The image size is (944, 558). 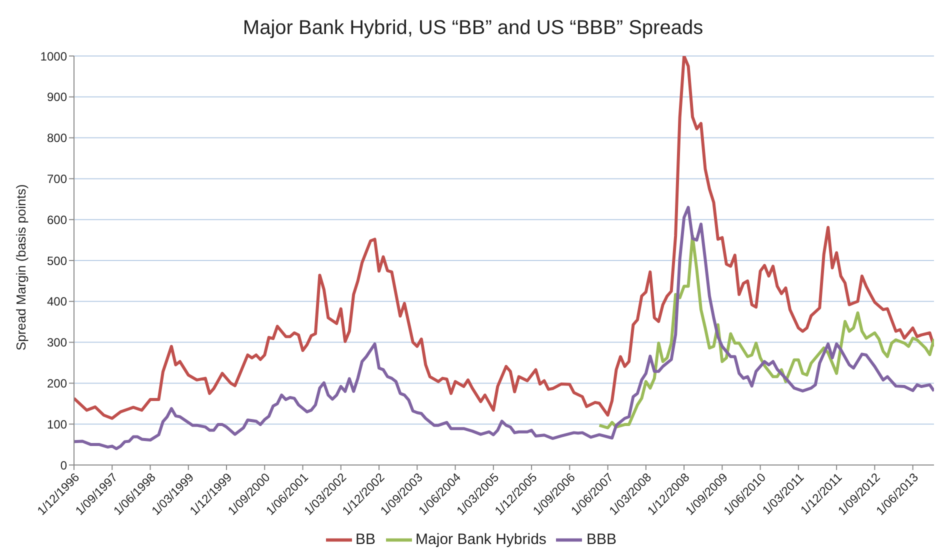 I want to click on y-tick-label: 800, so click(x=57, y=138).